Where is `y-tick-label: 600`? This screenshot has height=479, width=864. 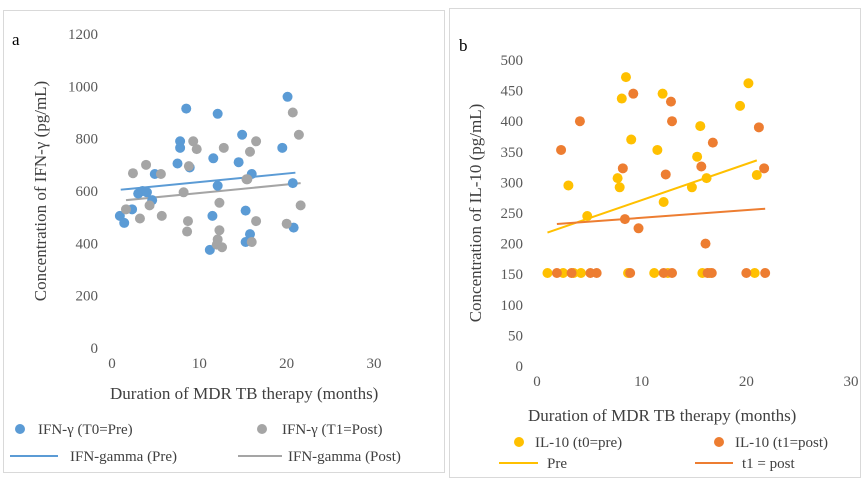 y-tick-label: 600 is located at coordinates (87, 192).